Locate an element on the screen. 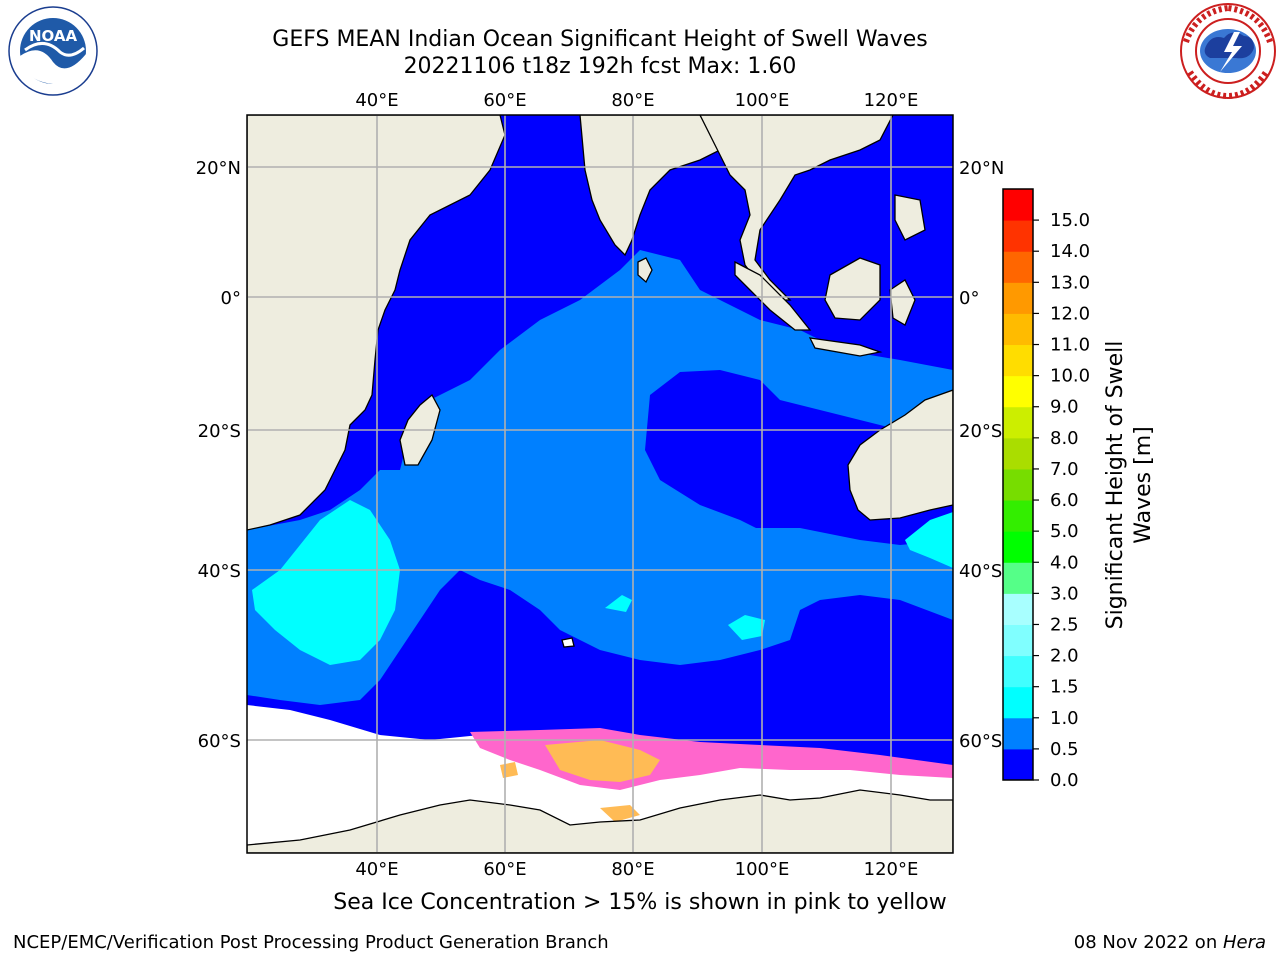  colorbar-tick-label: 5.0 is located at coordinates (1064, 531).